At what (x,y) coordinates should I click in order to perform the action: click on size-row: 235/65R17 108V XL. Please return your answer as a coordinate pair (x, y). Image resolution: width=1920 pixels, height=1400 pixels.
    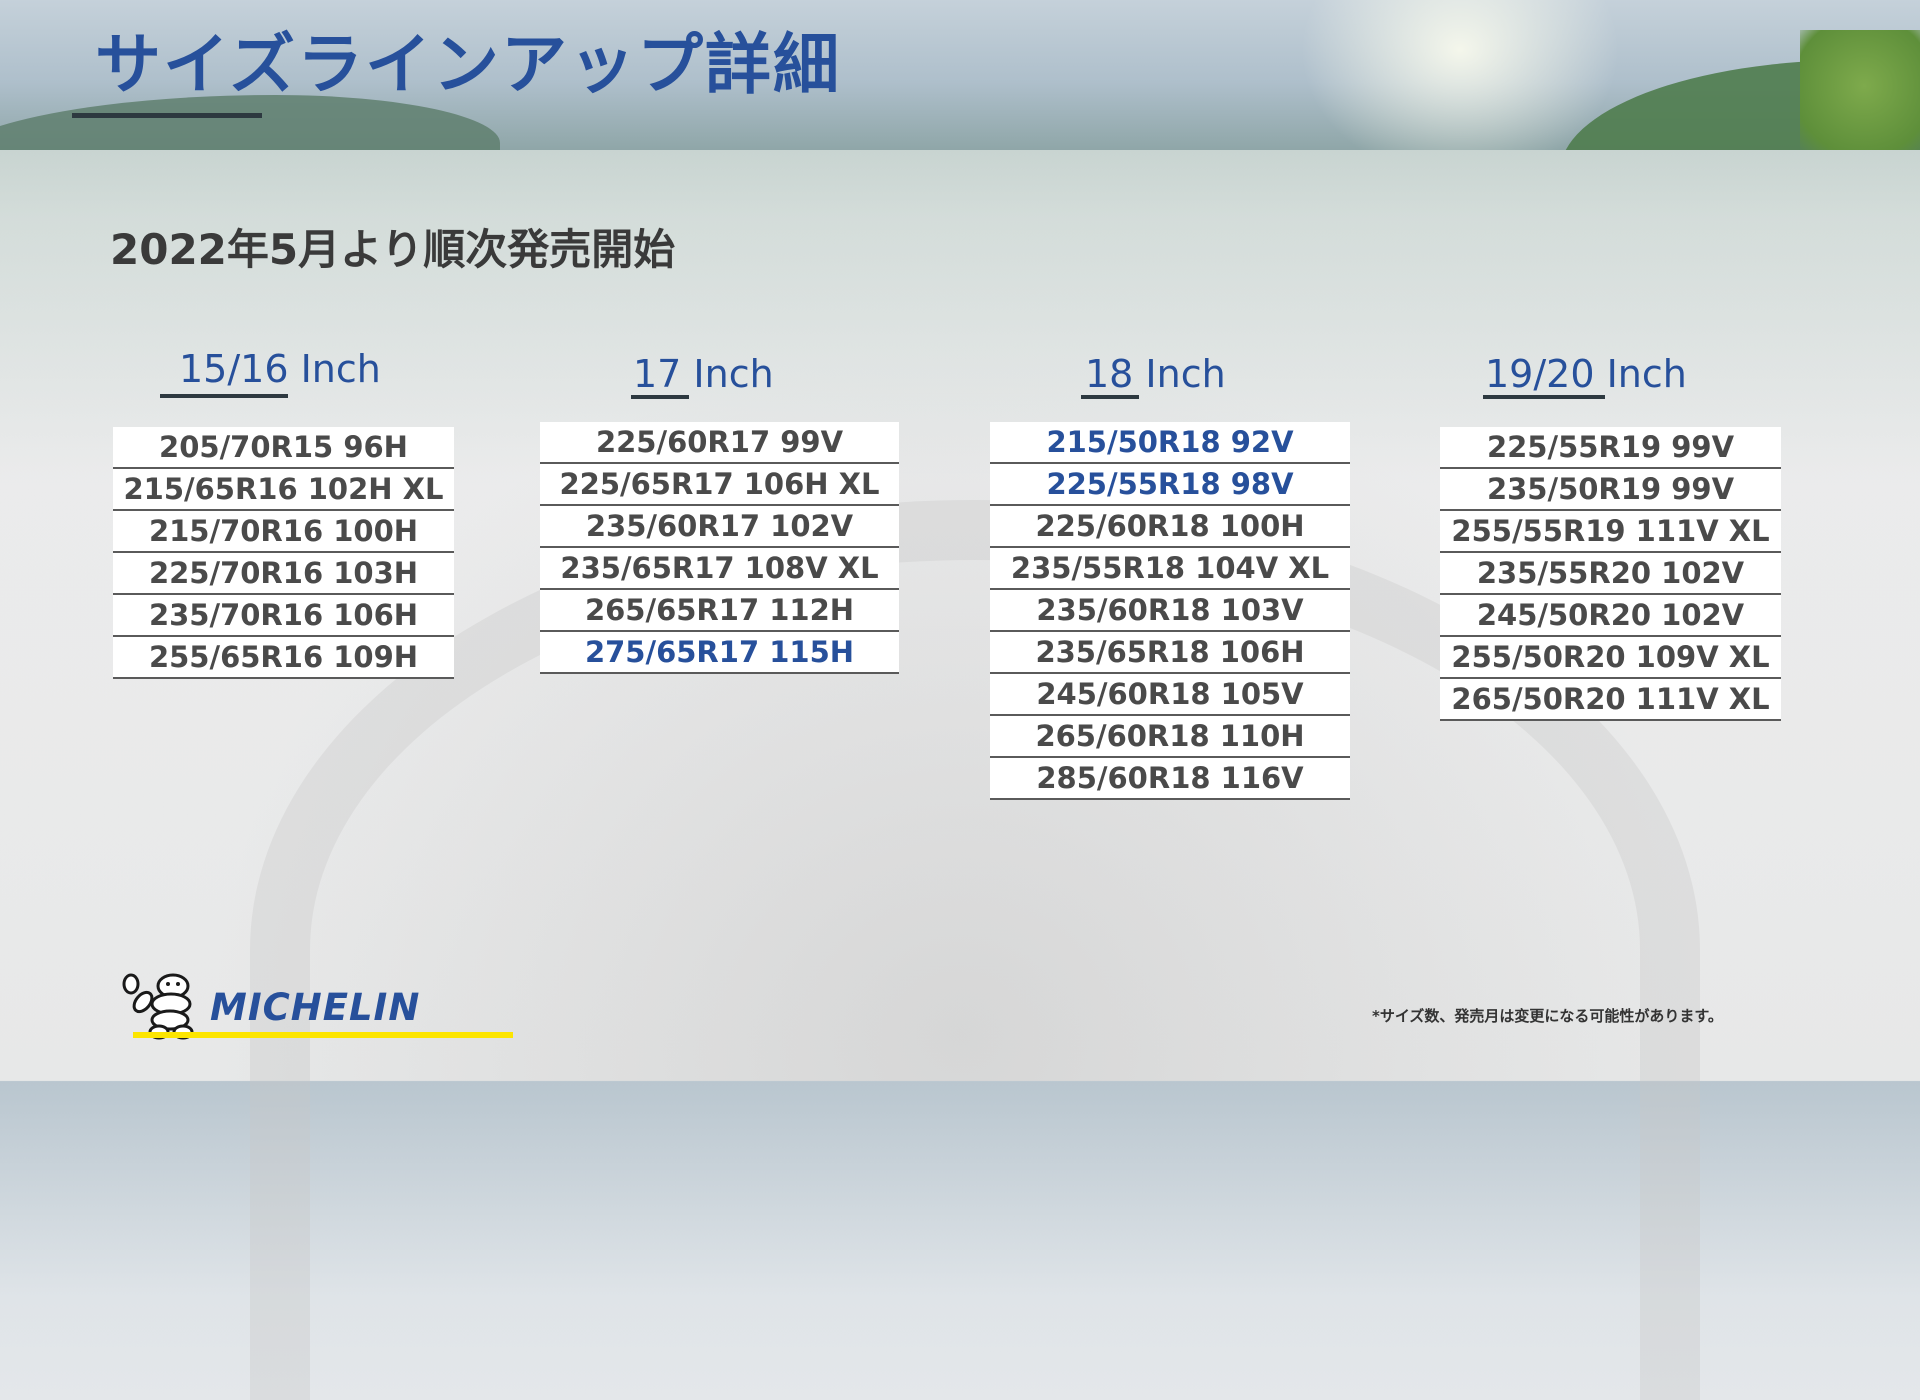
    Looking at the image, I should click on (719, 569).